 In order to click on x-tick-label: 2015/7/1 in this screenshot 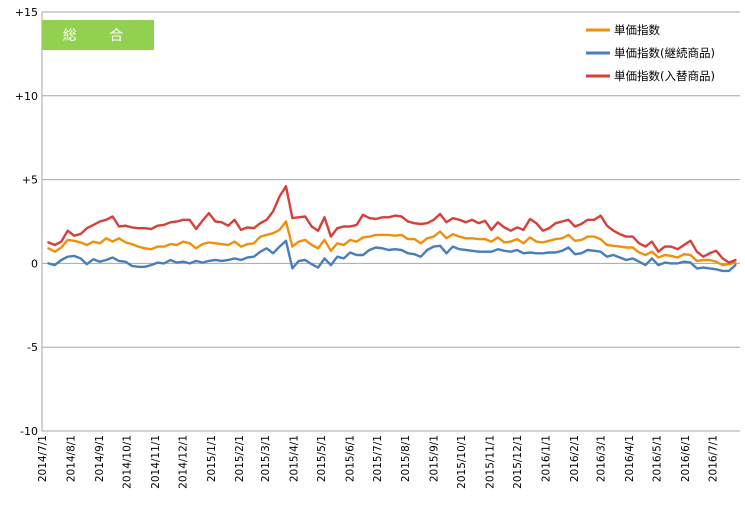, I will do `click(378, 458)`.